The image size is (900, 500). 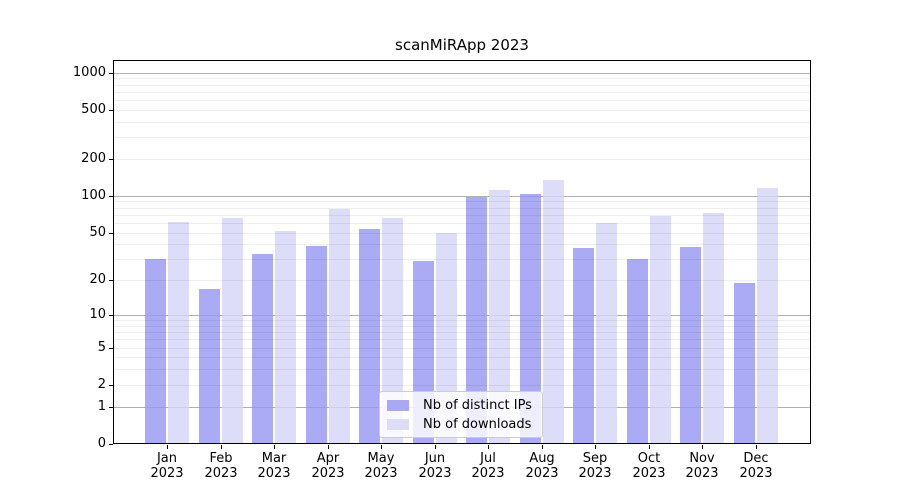 I want to click on x-tick-label-jul: Jul 2023, so click(x=488, y=466).